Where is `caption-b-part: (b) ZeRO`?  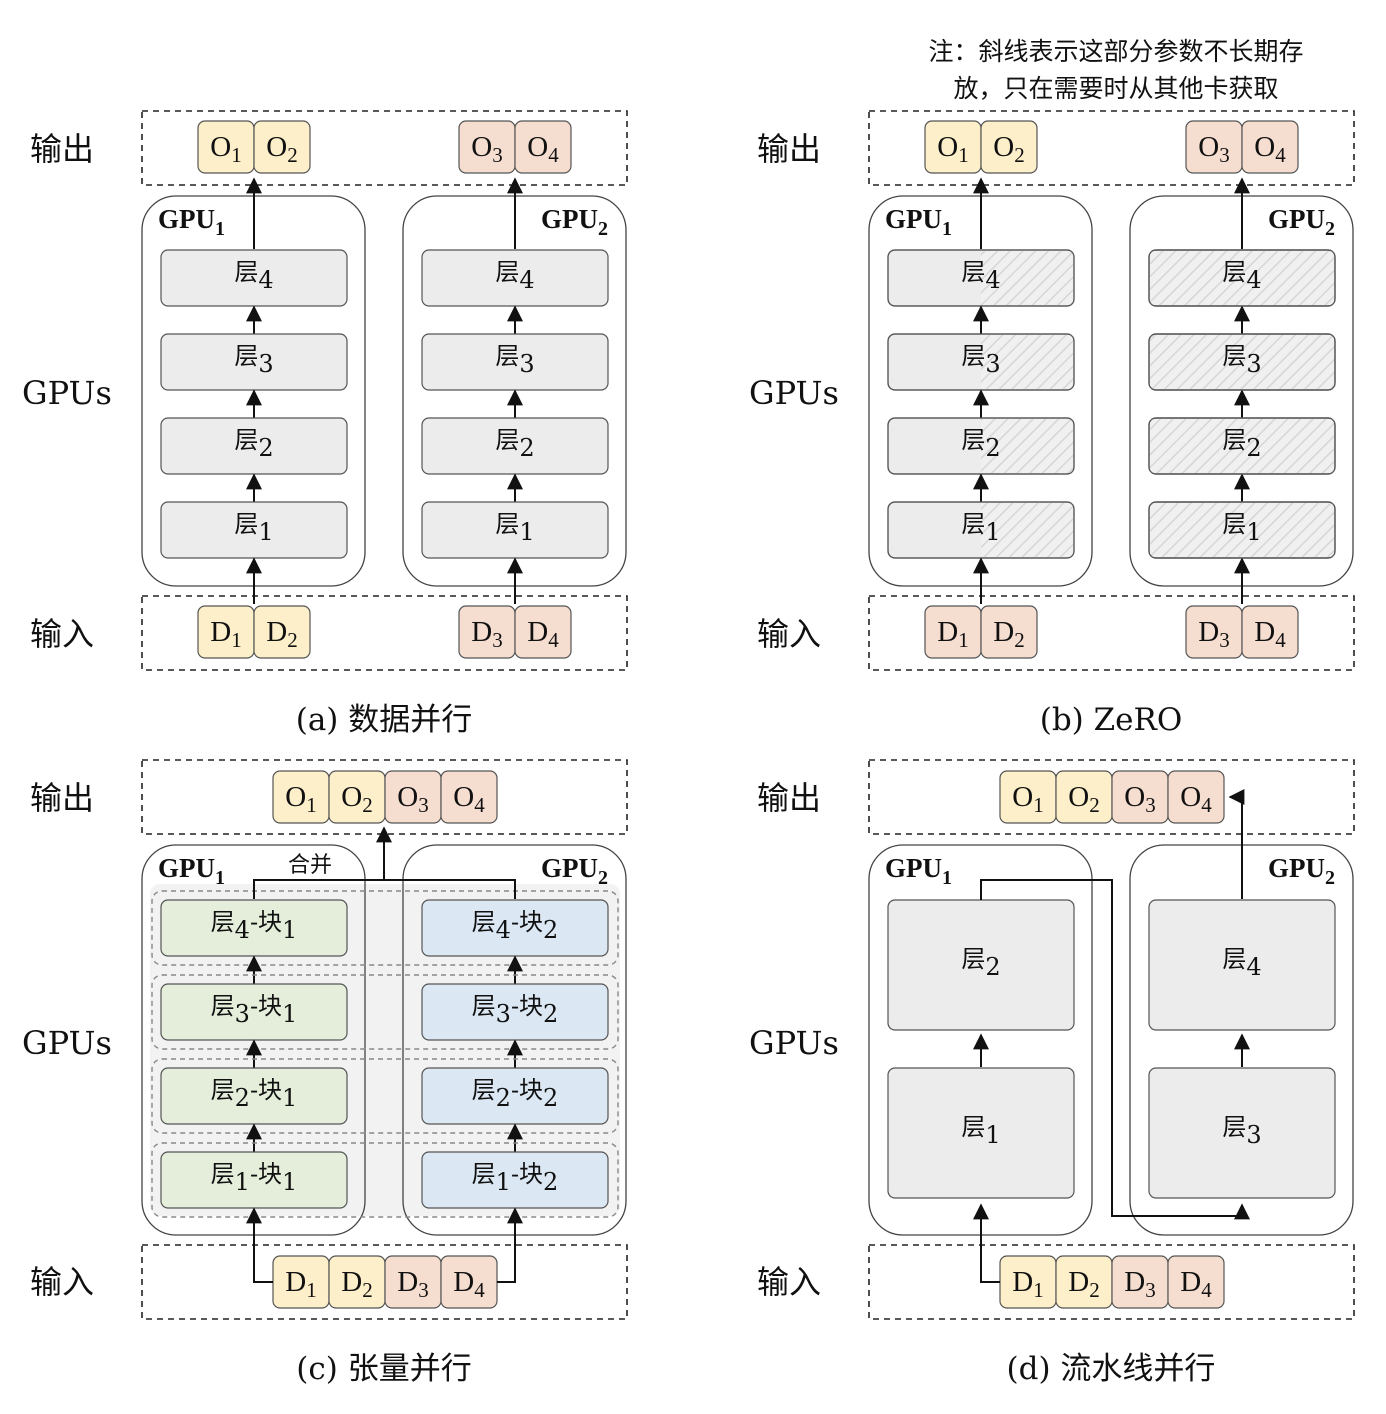 caption-b-part: (b) ZeRO is located at coordinates (1111, 720).